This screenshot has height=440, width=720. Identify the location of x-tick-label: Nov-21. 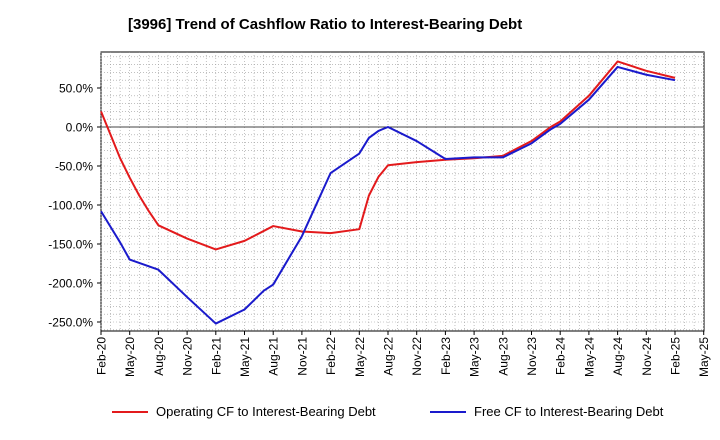
(302, 356).